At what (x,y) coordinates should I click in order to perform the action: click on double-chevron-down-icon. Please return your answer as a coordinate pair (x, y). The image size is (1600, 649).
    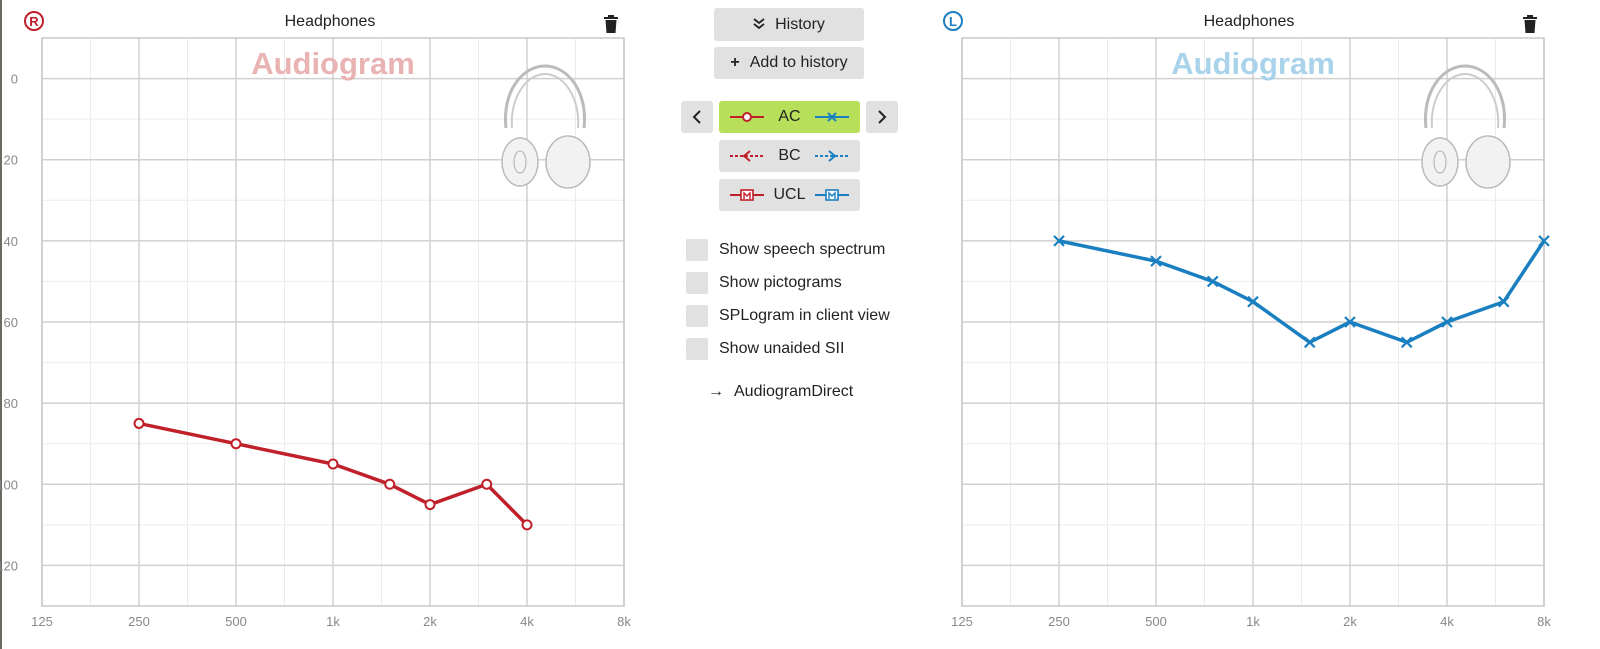
    Looking at the image, I should click on (759, 25).